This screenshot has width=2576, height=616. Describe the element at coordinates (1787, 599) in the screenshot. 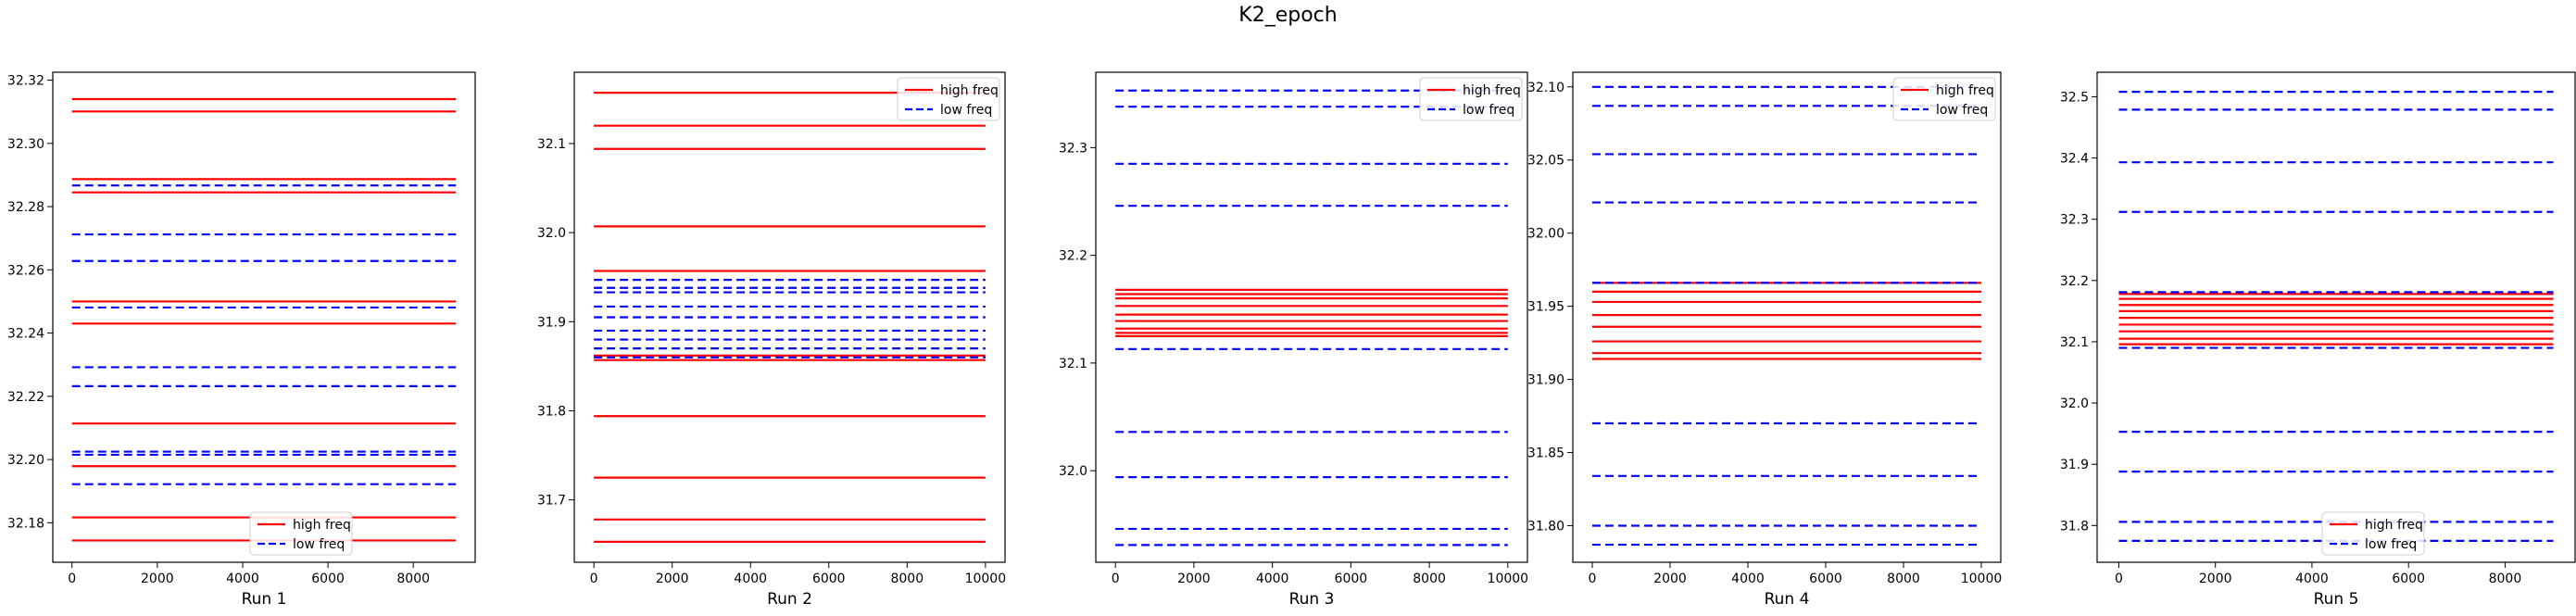

I see `x-axis-label: Run 4` at that location.